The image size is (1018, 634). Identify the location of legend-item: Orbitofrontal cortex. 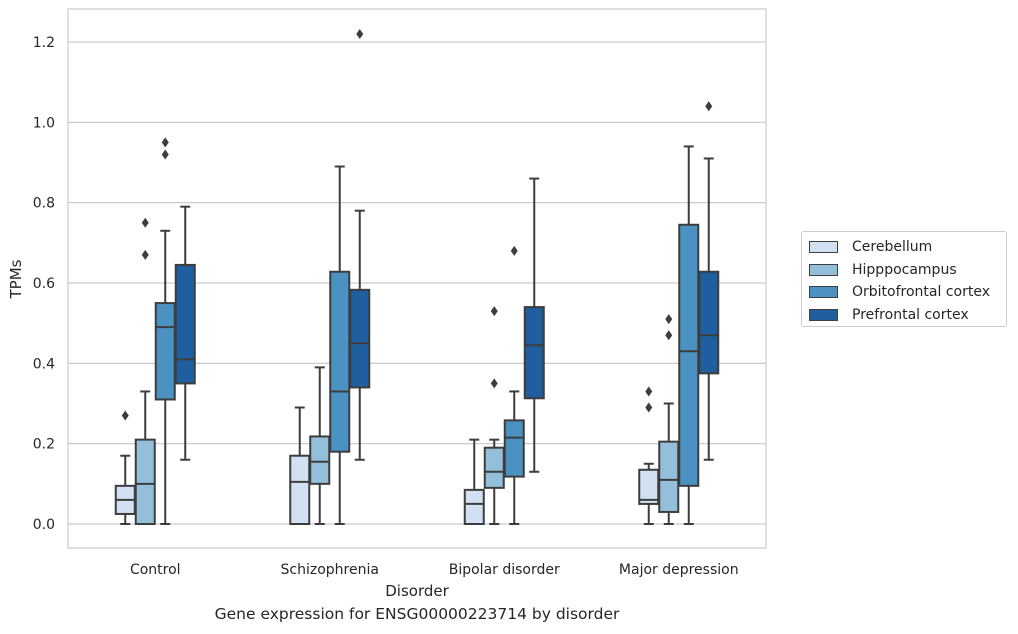
(907, 292).